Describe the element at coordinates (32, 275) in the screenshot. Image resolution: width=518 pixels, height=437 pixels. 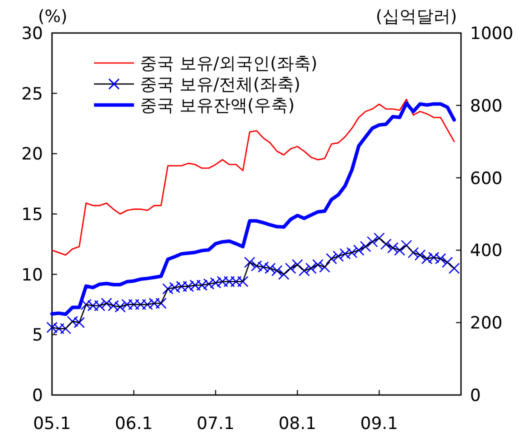
I see `y-tick-label: 10` at that location.